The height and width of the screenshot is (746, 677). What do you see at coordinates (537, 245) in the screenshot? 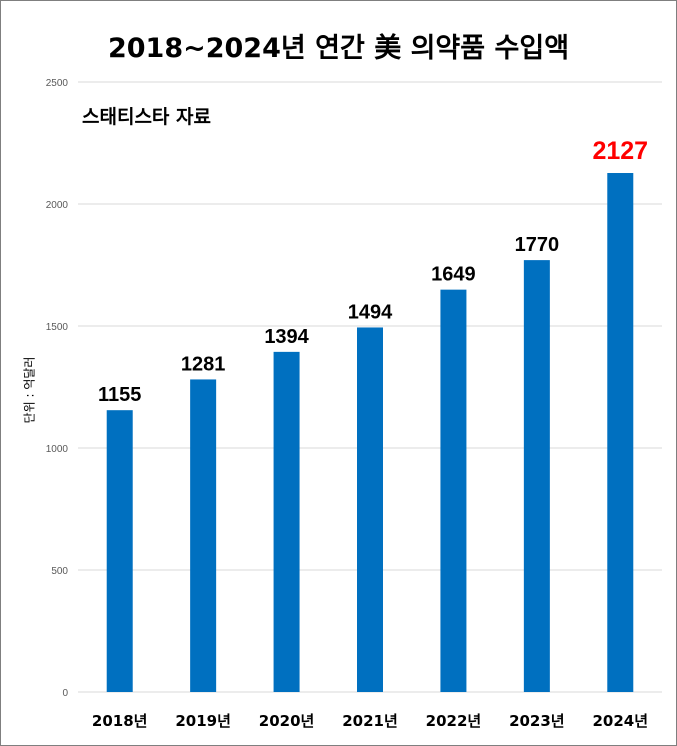
I see `data-label: 1770` at bounding box center [537, 245].